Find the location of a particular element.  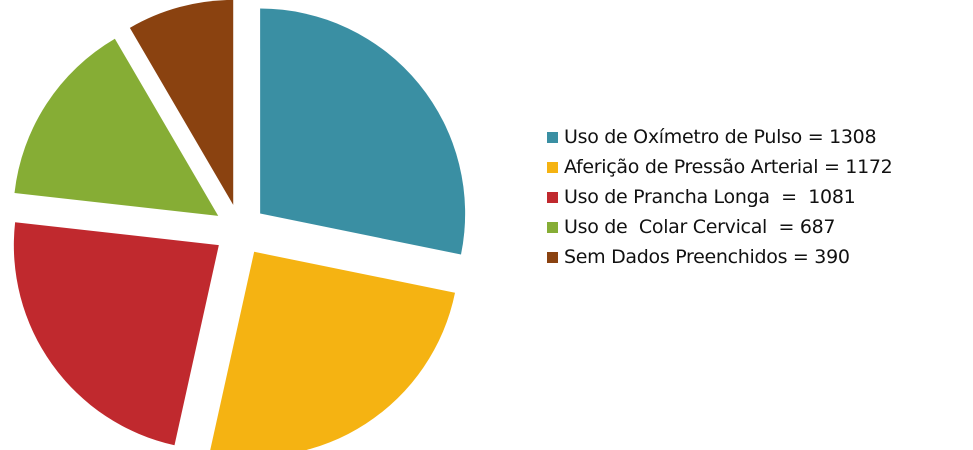

legend-label: Uso de Prancha Longa = 1081 is located at coordinates (710, 197).